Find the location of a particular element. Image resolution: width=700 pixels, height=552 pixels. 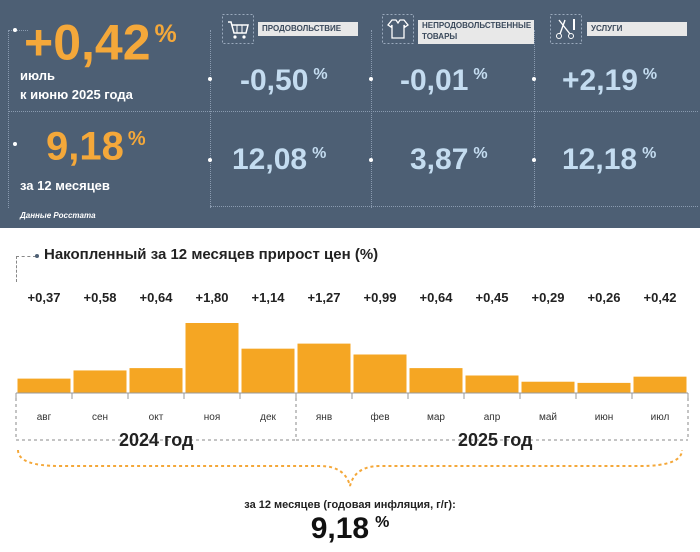

summary-value-text: 9,18 is located at coordinates (340, 528).